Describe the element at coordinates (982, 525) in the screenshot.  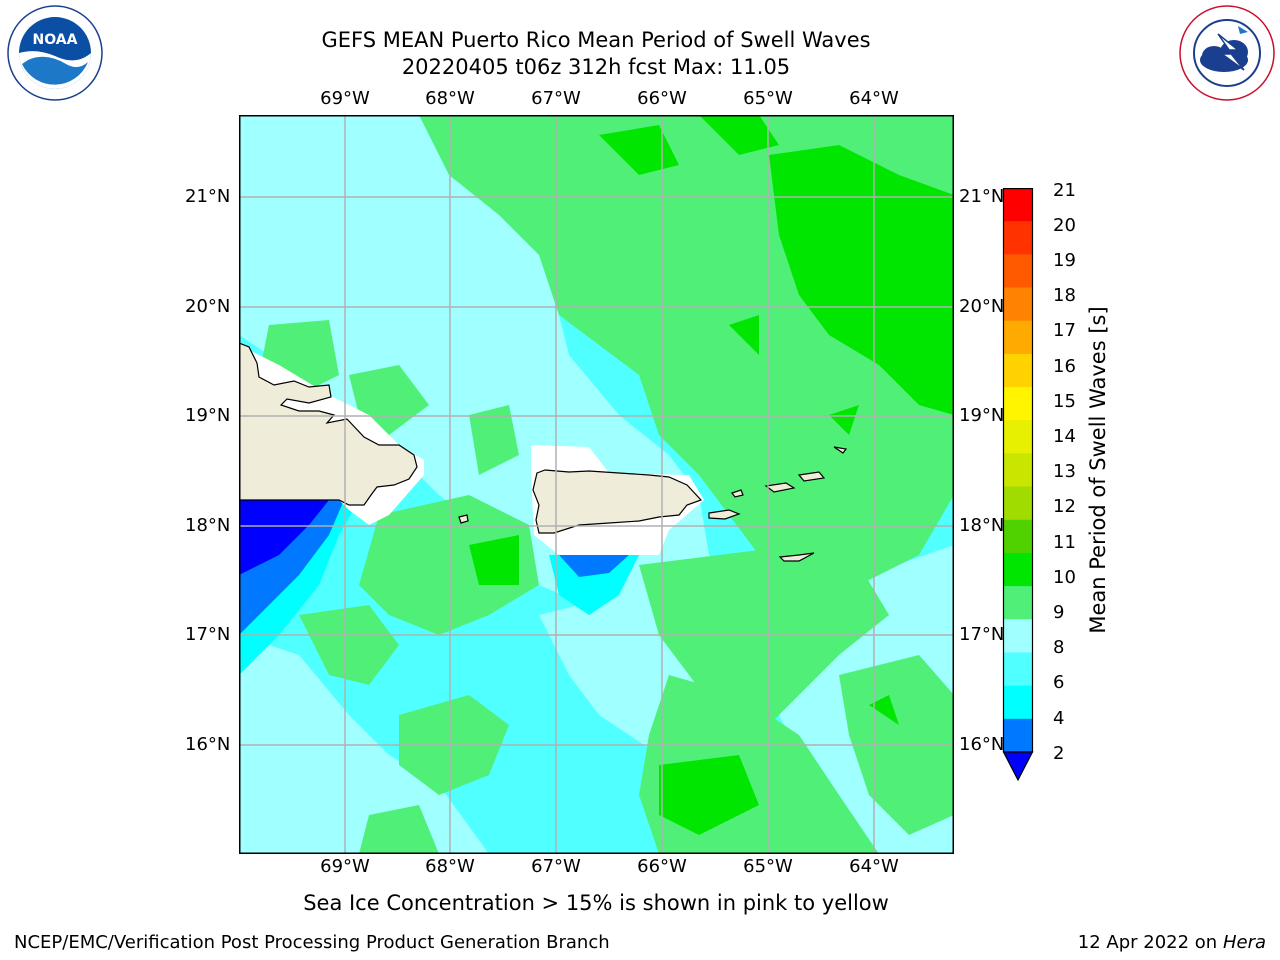
I see `lat-label-right: 18°N` at that location.